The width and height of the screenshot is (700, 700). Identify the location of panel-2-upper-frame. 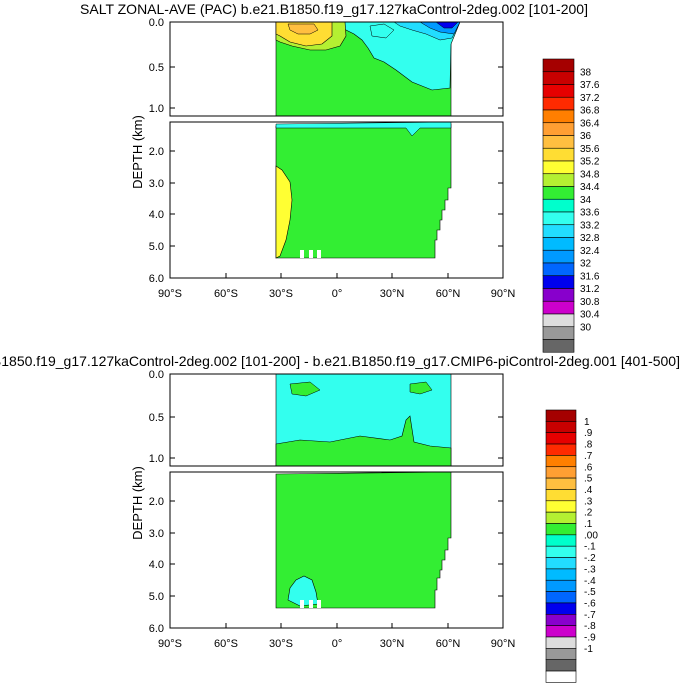
(336, 420).